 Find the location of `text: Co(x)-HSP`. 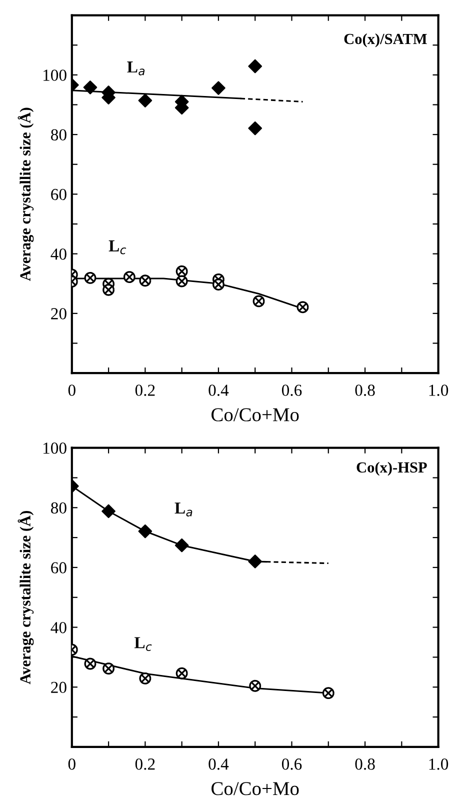

text: Co(x)-HSP is located at coordinates (391, 469).